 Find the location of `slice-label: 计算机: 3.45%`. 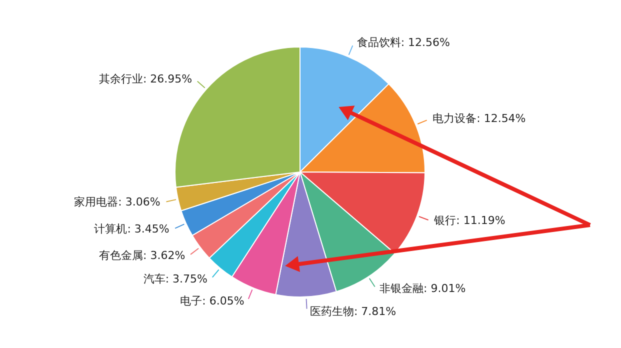

slice-label: 计算机: 3.45% is located at coordinates (132, 229).